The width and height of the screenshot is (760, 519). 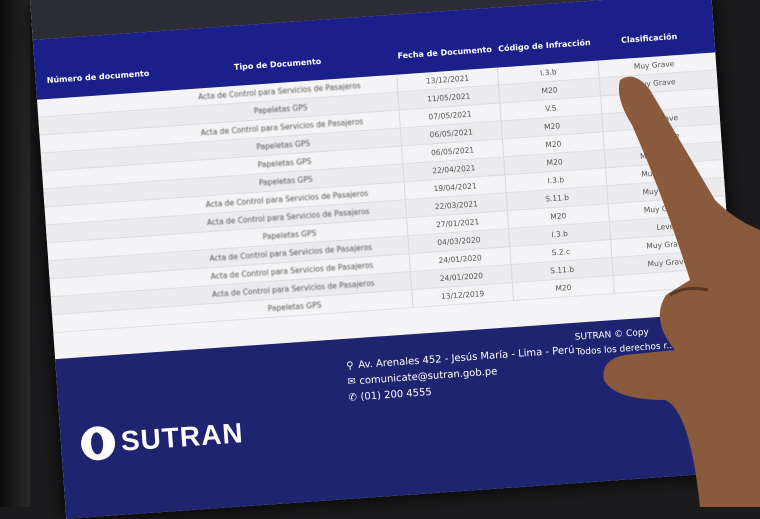 What do you see at coordinates (182, 437) in the screenshot?
I see `logo-text: SUTRAN` at bounding box center [182, 437].